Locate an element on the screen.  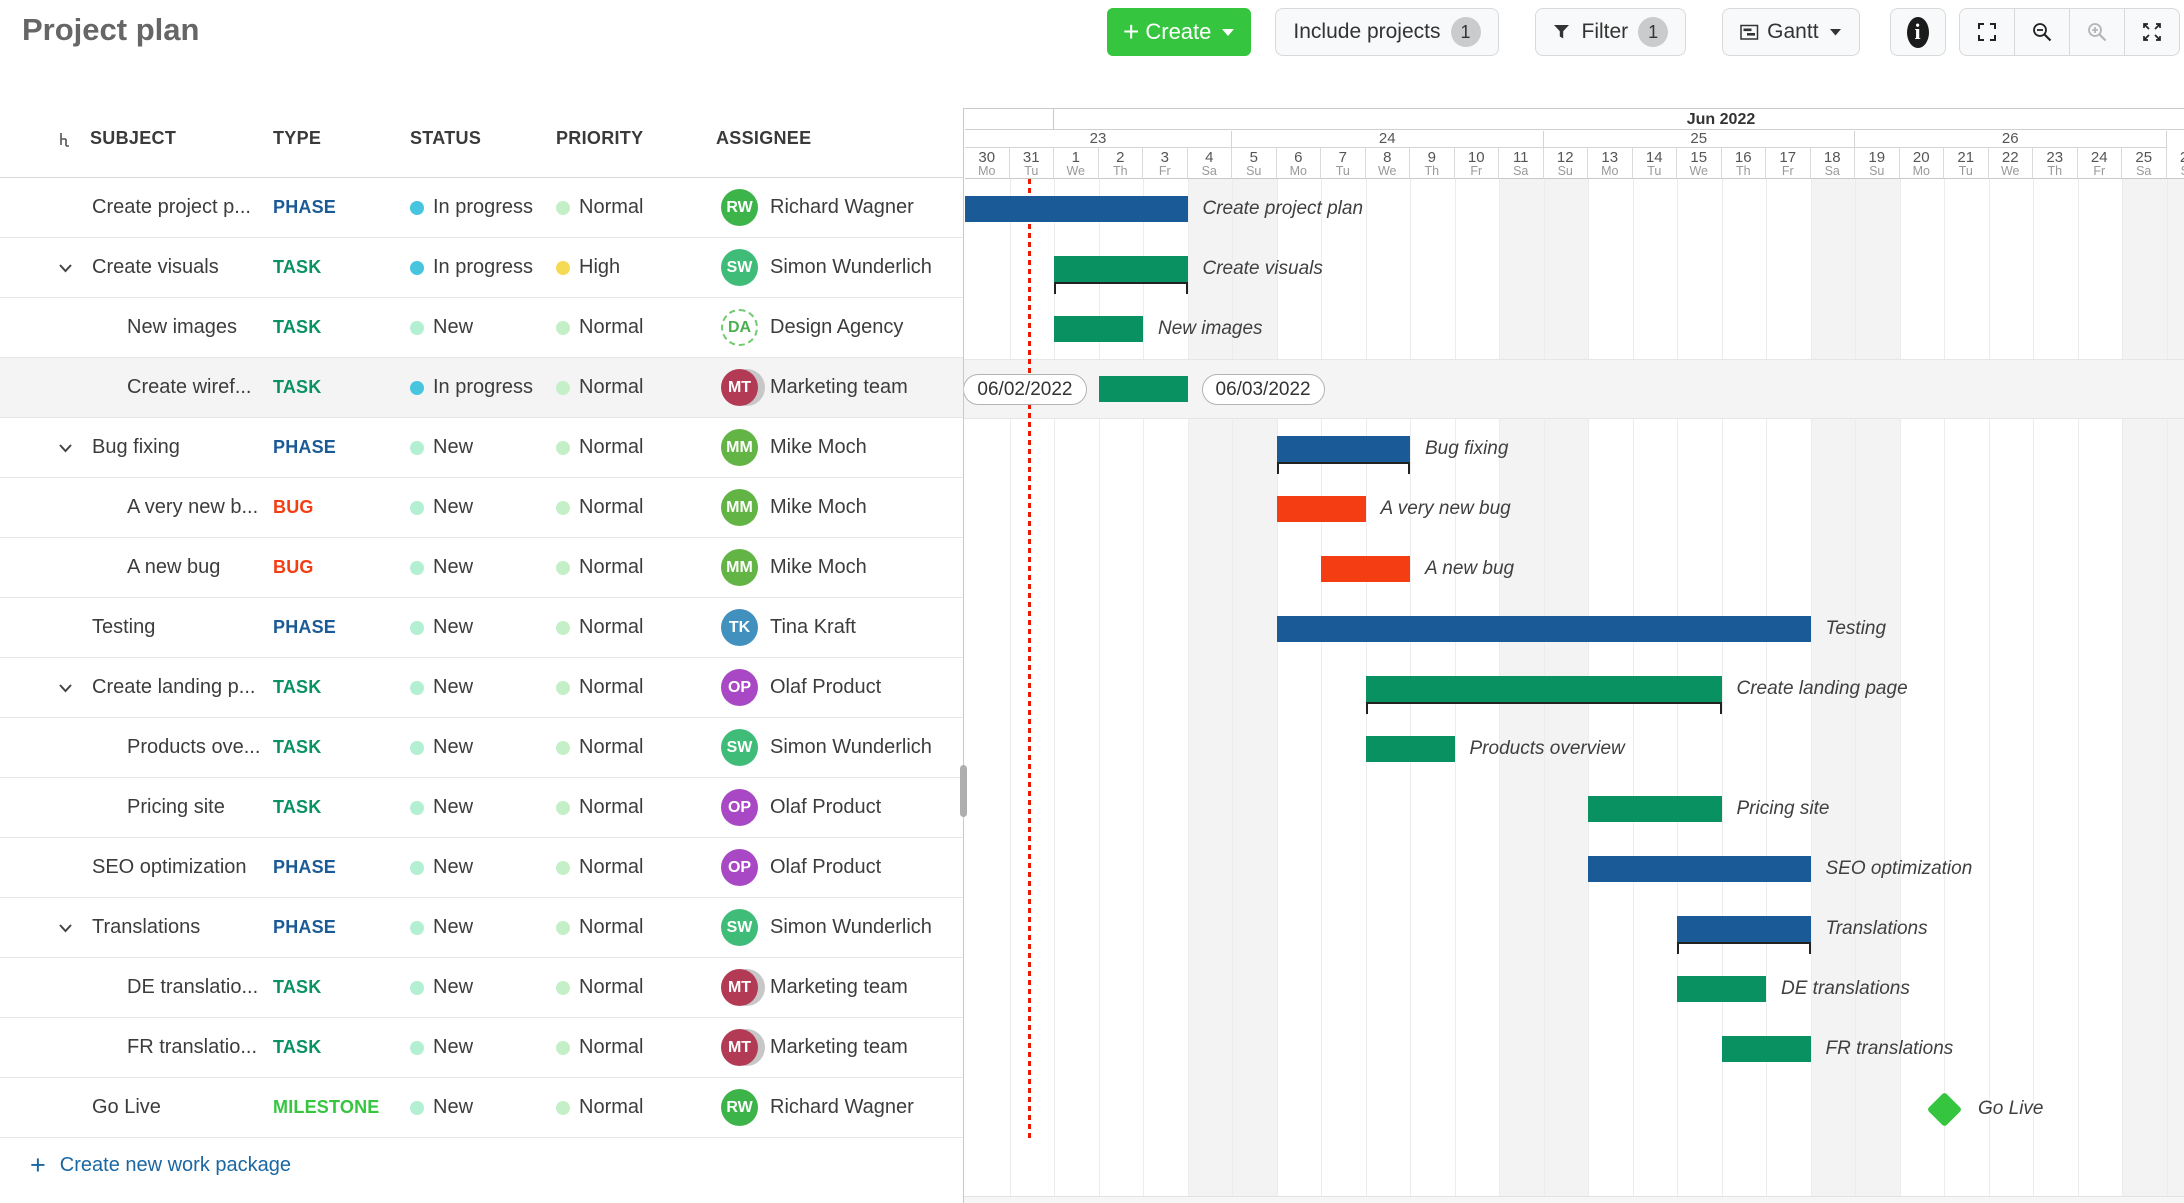
day-number: 10 is located at coordinates (1476, 157).